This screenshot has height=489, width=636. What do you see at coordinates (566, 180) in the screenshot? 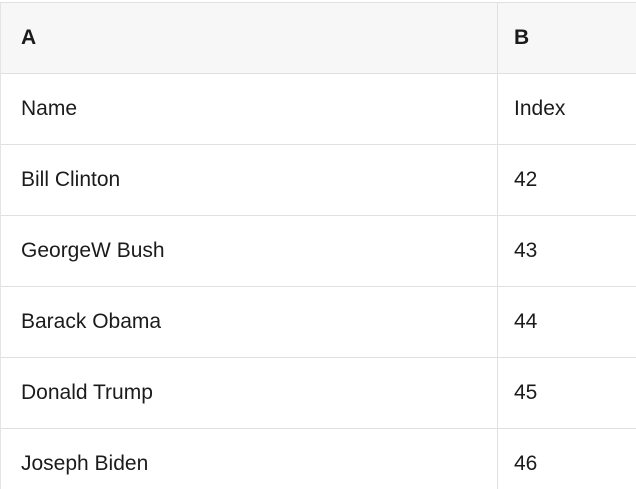
I see `cell-index-42: 42` at bounding box center [566, 180].